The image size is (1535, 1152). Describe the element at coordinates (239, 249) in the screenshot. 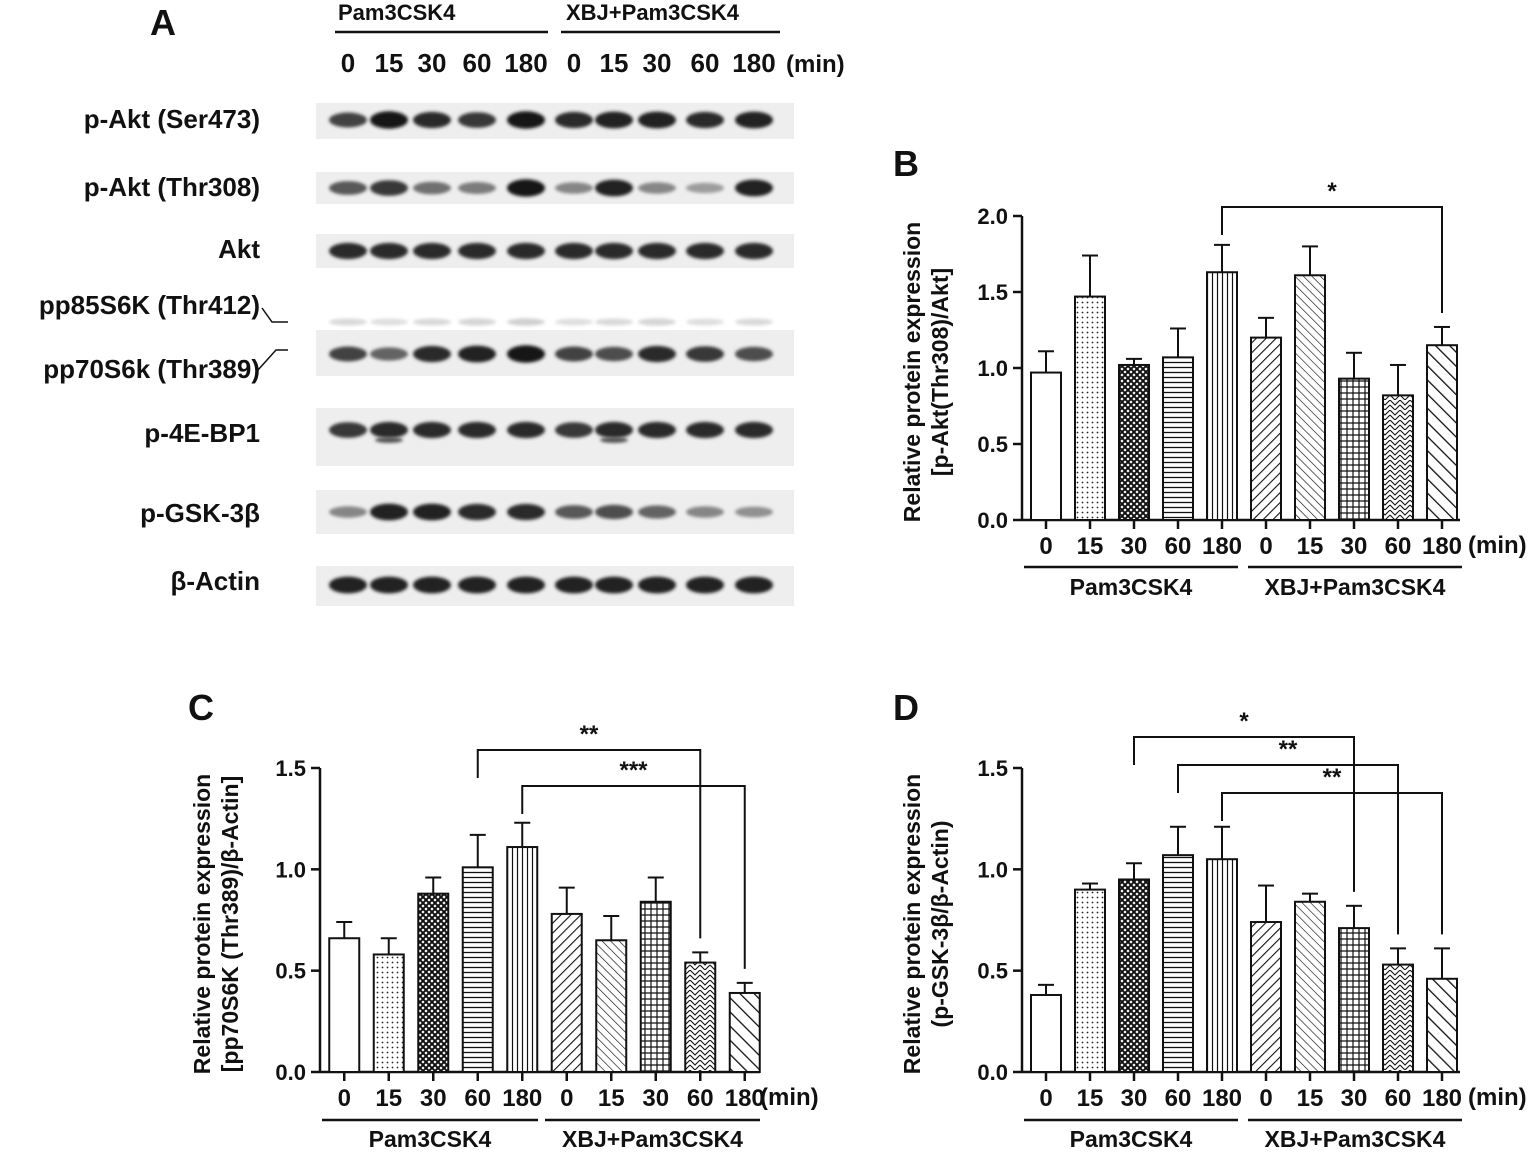

I see `blot-row-label: Akt` at that location.